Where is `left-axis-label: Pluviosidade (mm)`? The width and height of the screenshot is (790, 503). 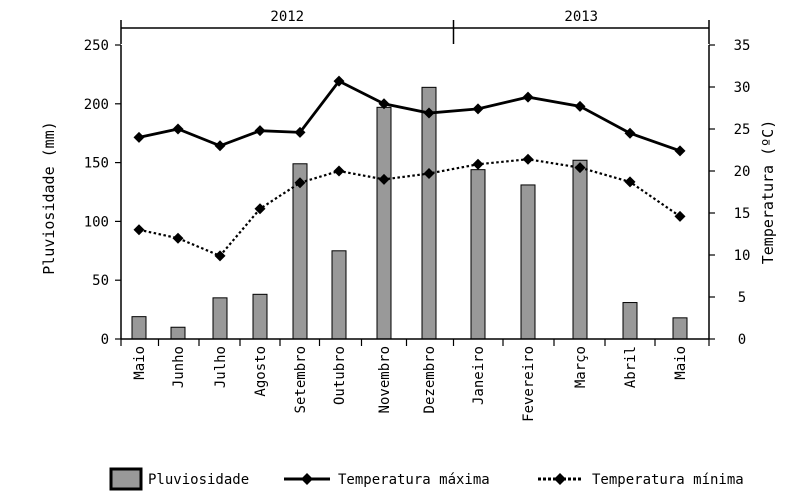 left-axis-label: Pluviosidade (mm) is located at coordinates (49, 198).